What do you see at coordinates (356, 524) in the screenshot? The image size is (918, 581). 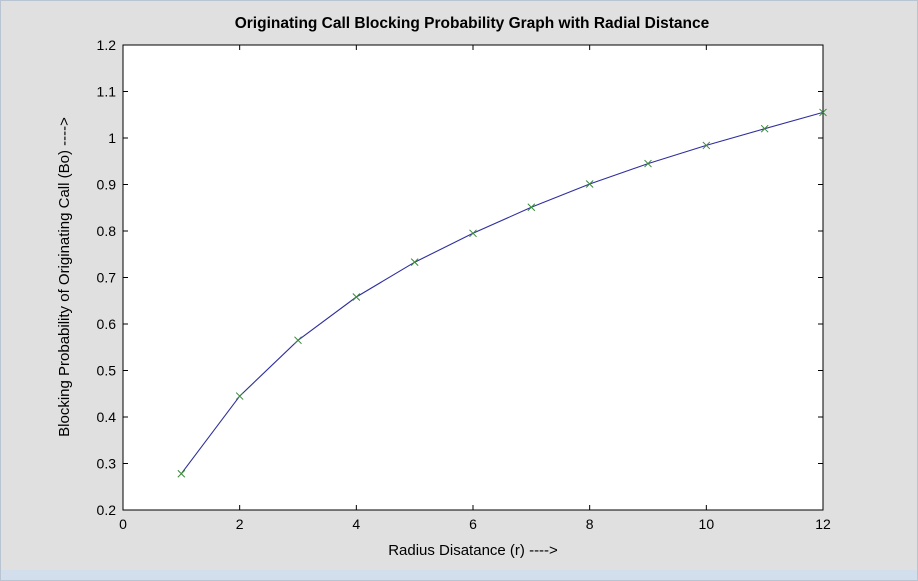 I see `x-tick-label: 4` at bounding box center [356, 524].